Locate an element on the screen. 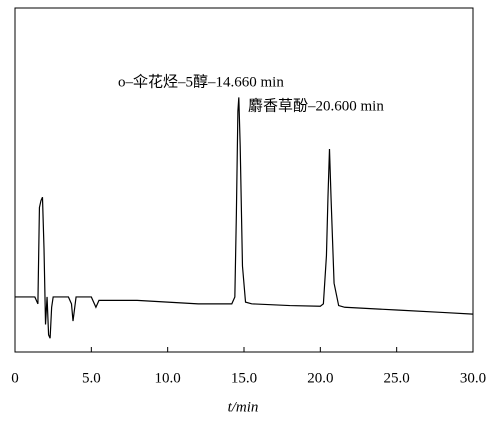 This screenshot has width=499, height=425. peak-annotation: o–伞花烃–5醇–14.660 min is located at coordinates (201, 81).